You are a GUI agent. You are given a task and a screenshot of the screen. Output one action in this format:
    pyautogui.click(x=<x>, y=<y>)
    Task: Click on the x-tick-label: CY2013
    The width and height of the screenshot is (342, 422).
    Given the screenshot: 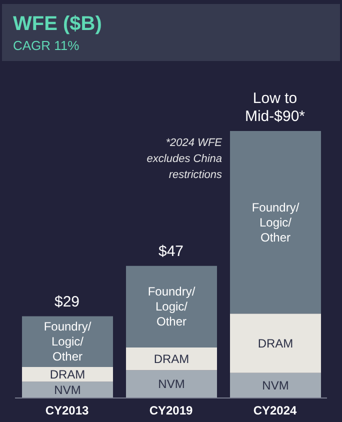 What is the action you would take?
    pyautogui.click(x=67, y=411)
    